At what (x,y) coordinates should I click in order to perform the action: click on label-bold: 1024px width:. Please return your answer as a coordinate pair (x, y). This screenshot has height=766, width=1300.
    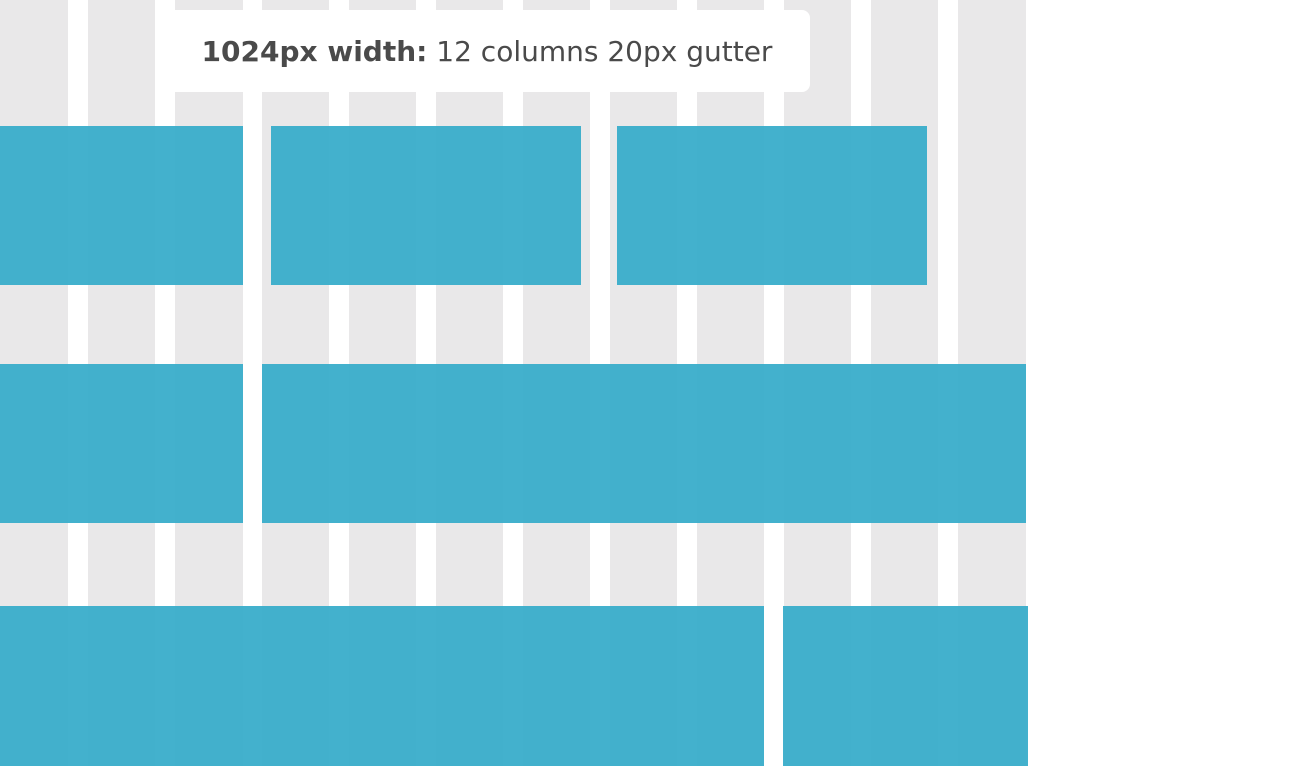
    Looking at the image, I should click on (315, 51).